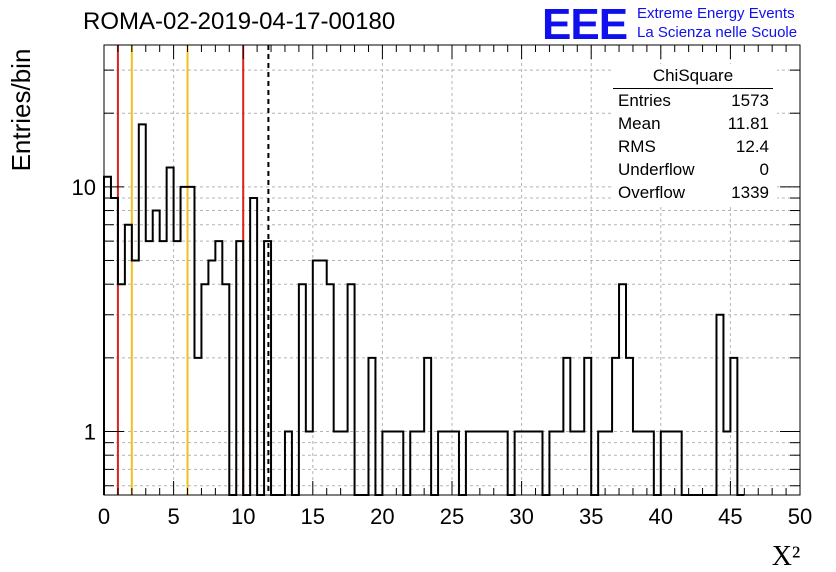 The height and width of the screenshot is (572, 836). What do you see at coordinates (84, 187) in the screenshot?
I see `y-tick-label: 10` at bounding box center [84, 187].